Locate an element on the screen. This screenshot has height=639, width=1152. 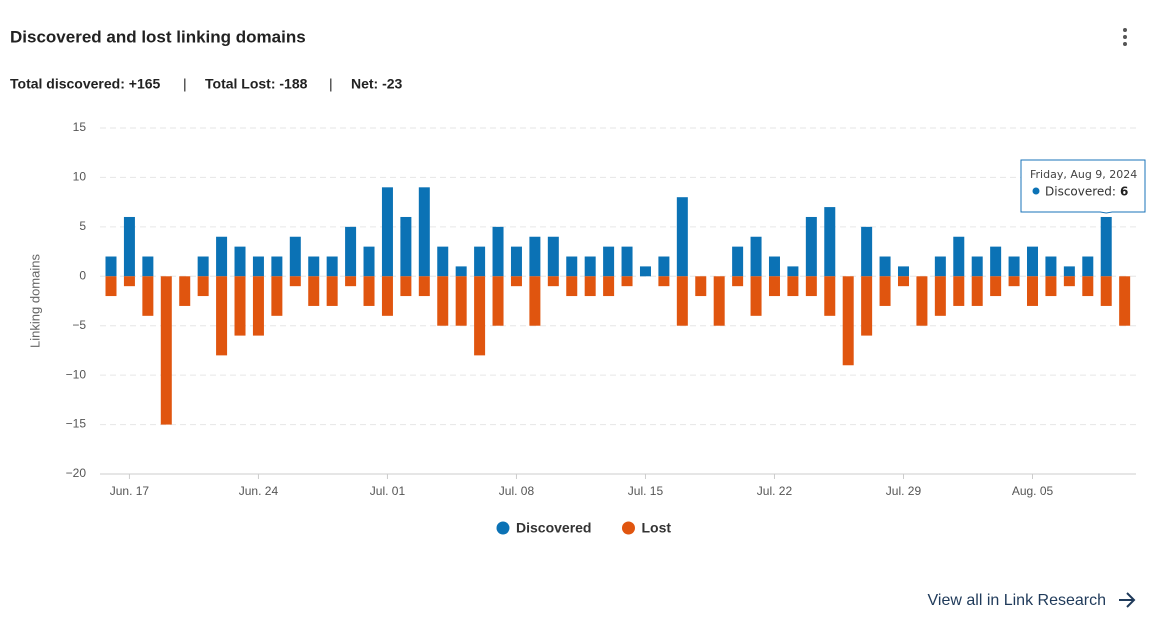
legend-label: Lost is located at coordinates (656, 528).